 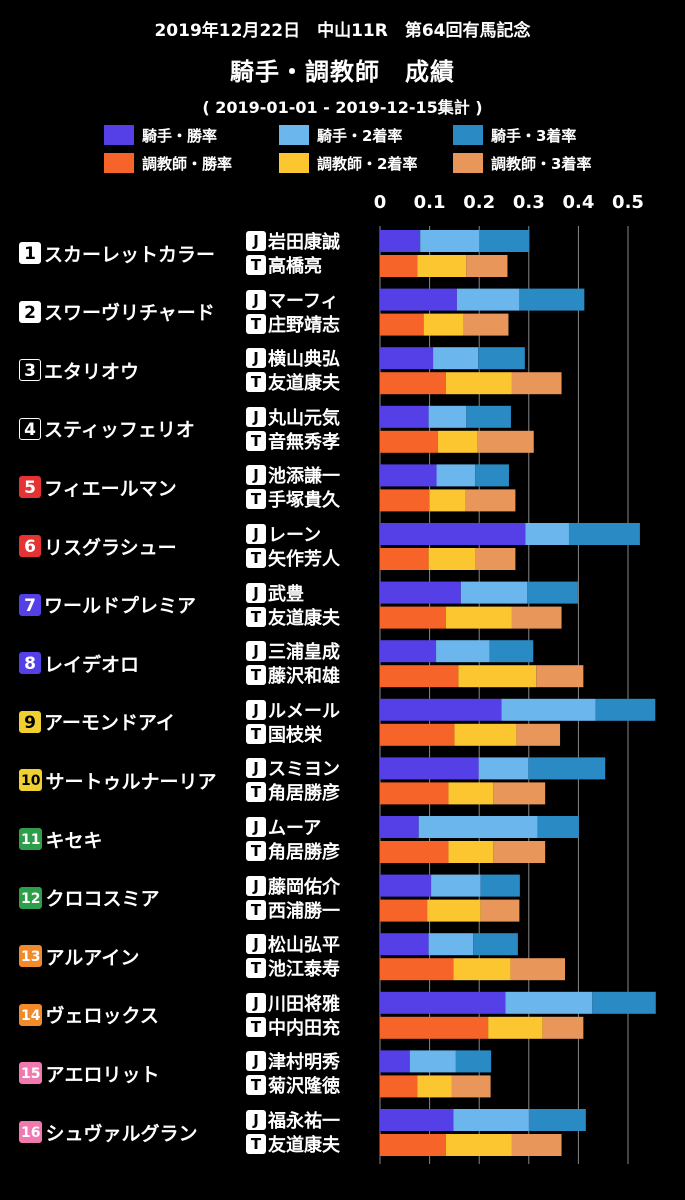 I want to click on trainer-label: T 菊沢隆徳, so click(x=293, y=1085).